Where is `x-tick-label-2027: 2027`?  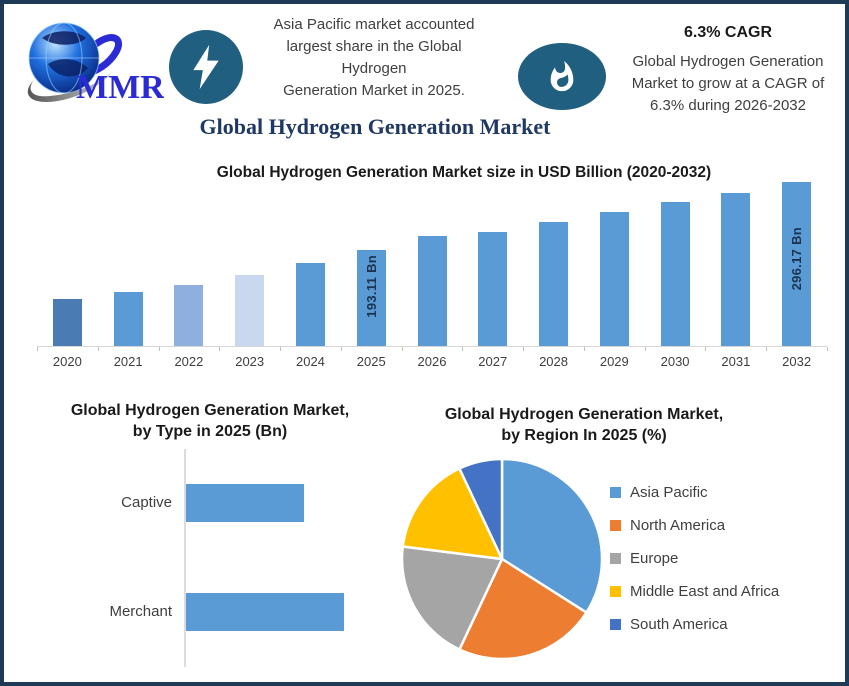
x-tick-label-2027: 2027 is located at coordinates (493, 361).